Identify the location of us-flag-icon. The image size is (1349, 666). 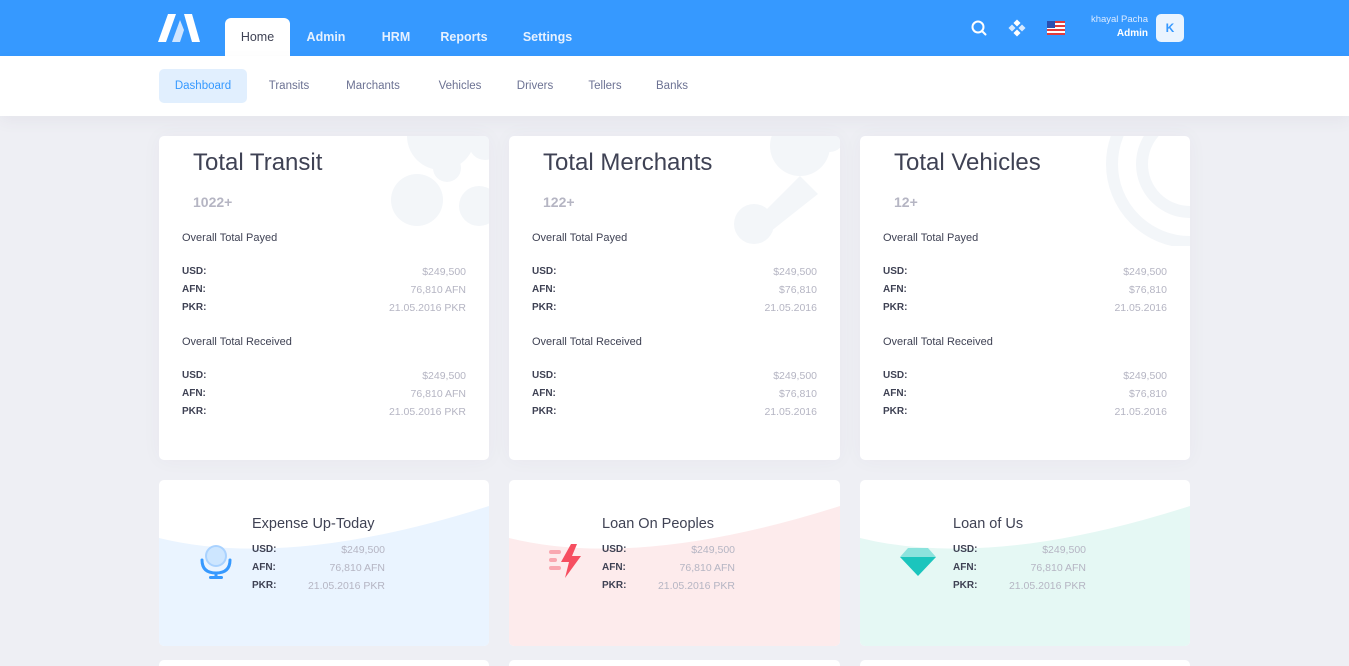
(1056, 28).